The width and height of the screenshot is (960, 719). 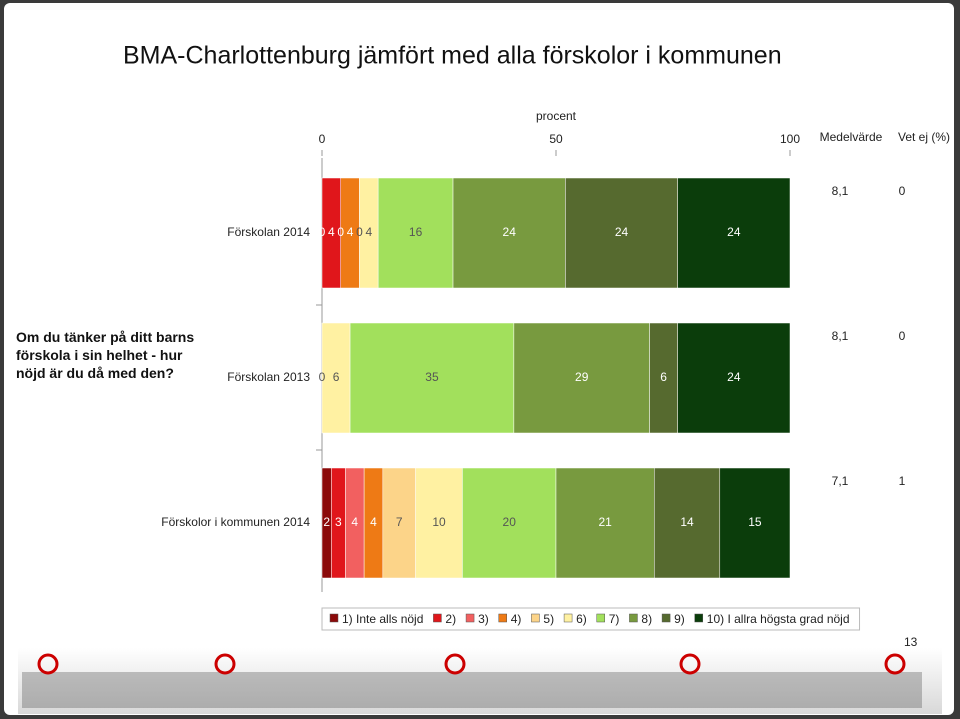 I want to click on value-label: 3, so click(x=338, y=522).